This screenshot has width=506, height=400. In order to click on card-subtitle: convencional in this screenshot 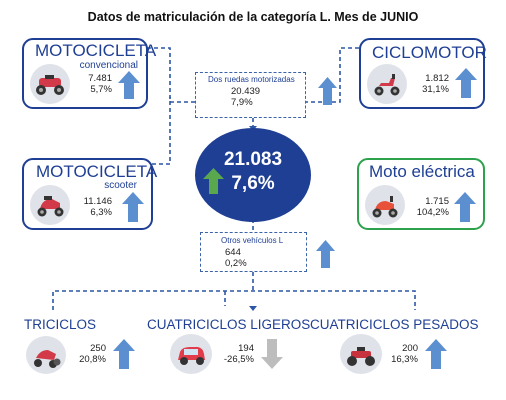, I will do `click(108, 65)`.